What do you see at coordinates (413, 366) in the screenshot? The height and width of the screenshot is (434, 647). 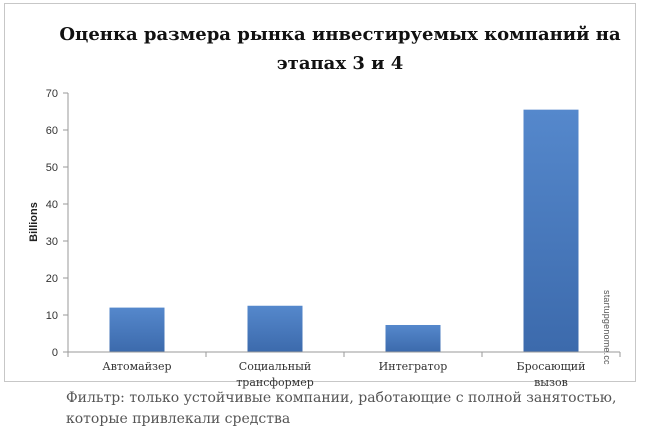 I see `x-tick-label: Интегратор` at bounding box center [413, 366].